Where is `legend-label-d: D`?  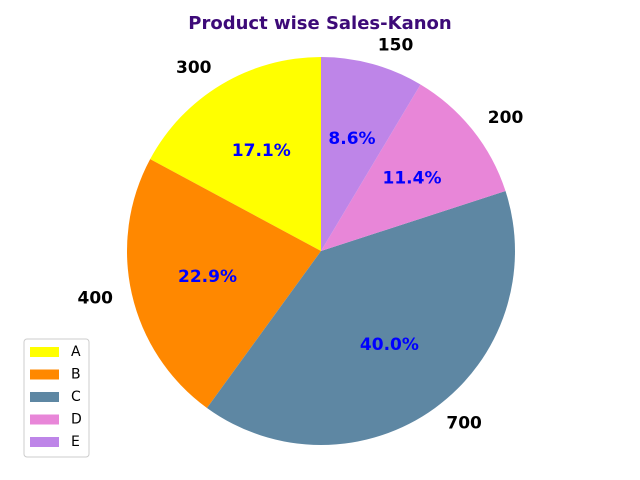
legend-label-d: D is located at coordinates (76, 420).